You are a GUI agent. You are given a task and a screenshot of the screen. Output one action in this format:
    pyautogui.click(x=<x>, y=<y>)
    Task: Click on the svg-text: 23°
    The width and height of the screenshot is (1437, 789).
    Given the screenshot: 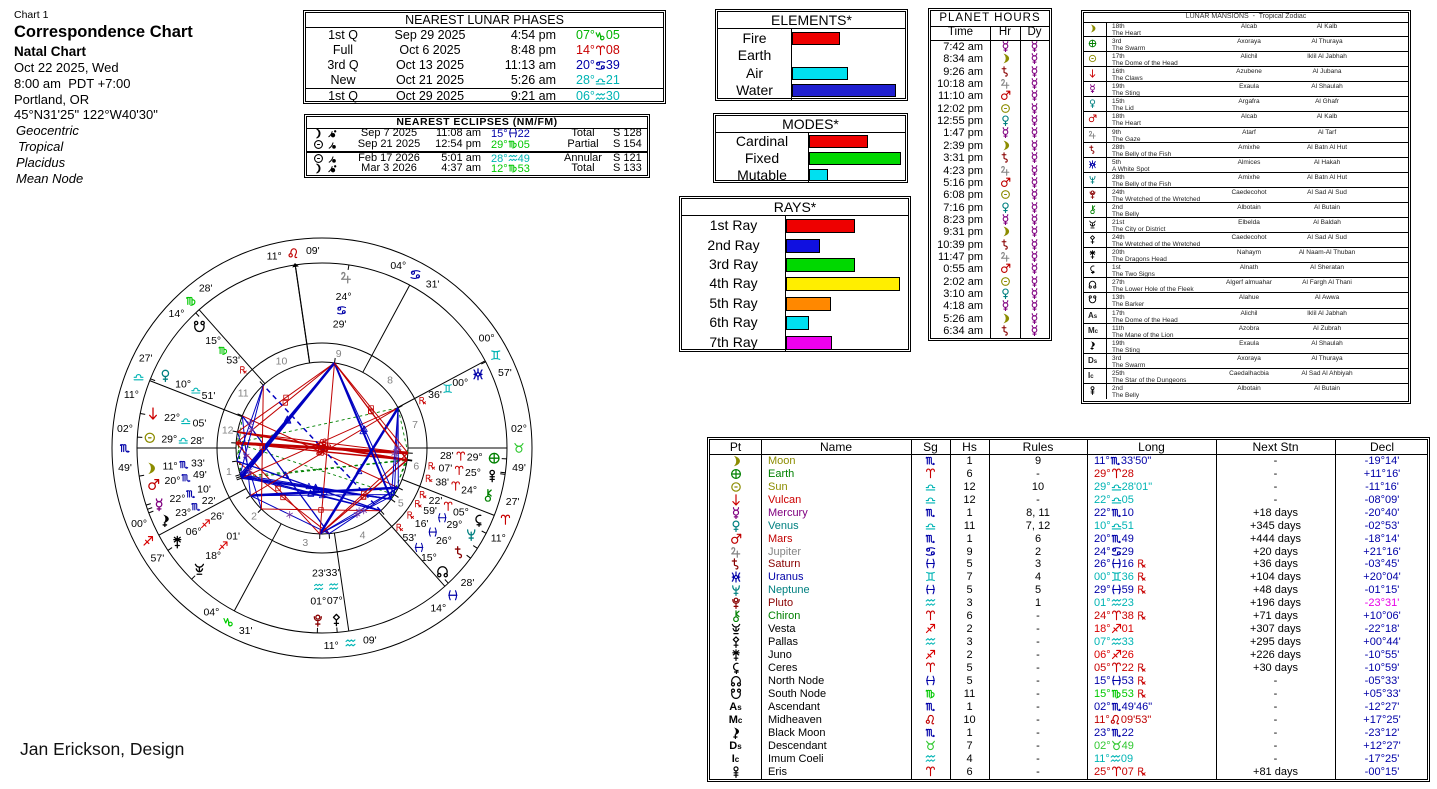 What is the action you would take?
    pyautogui.click(x=183, y=513)
    